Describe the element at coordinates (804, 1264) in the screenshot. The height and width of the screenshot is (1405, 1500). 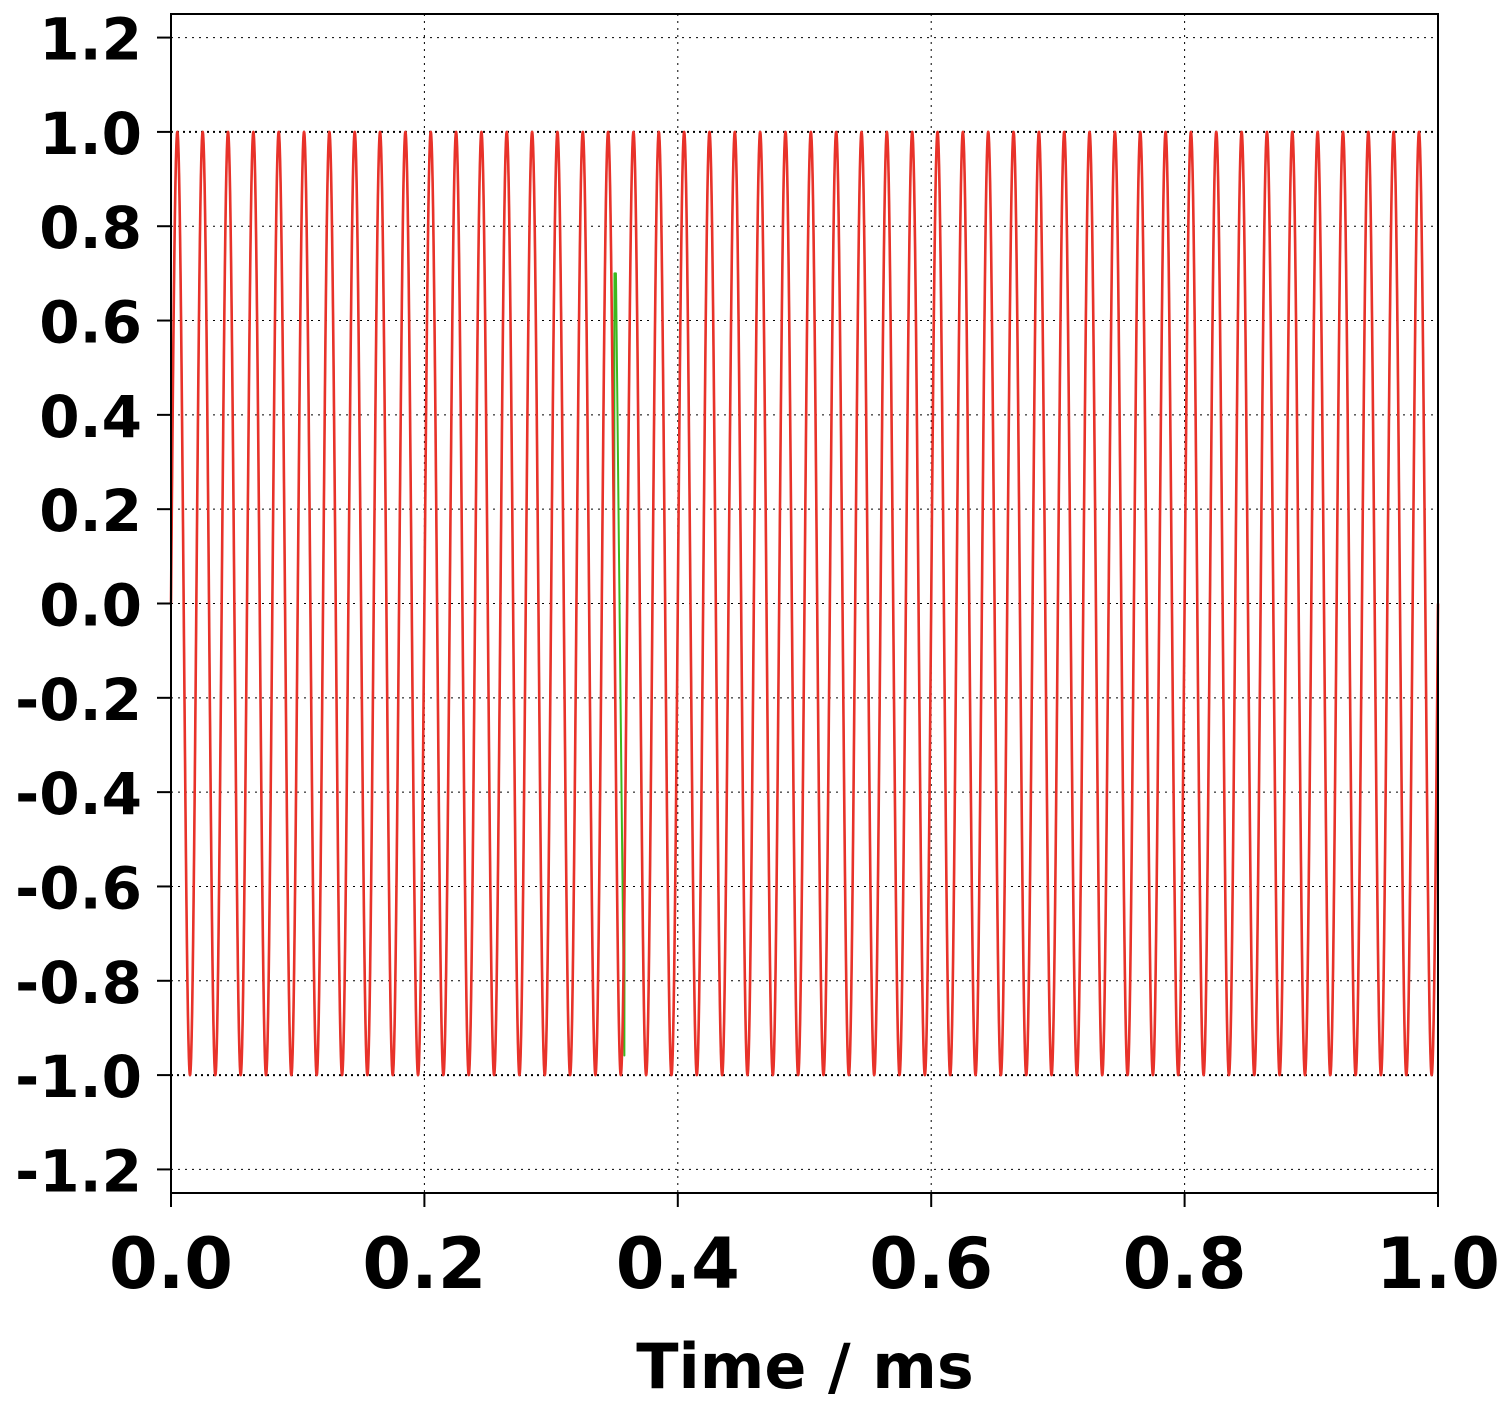
I see `x-tick-labels: 0.0 0.2 0.4 0.6 0.8 1.0` at that location.